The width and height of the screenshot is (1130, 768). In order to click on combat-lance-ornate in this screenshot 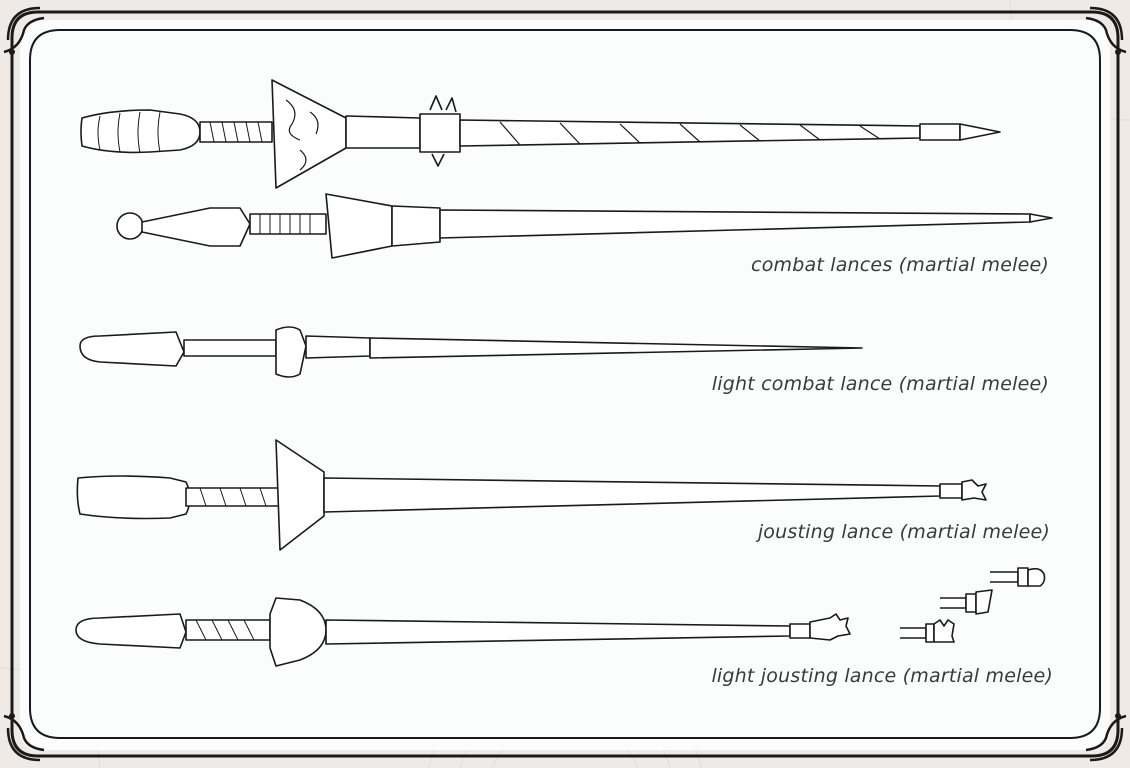, I will do `click(540, 134)`.